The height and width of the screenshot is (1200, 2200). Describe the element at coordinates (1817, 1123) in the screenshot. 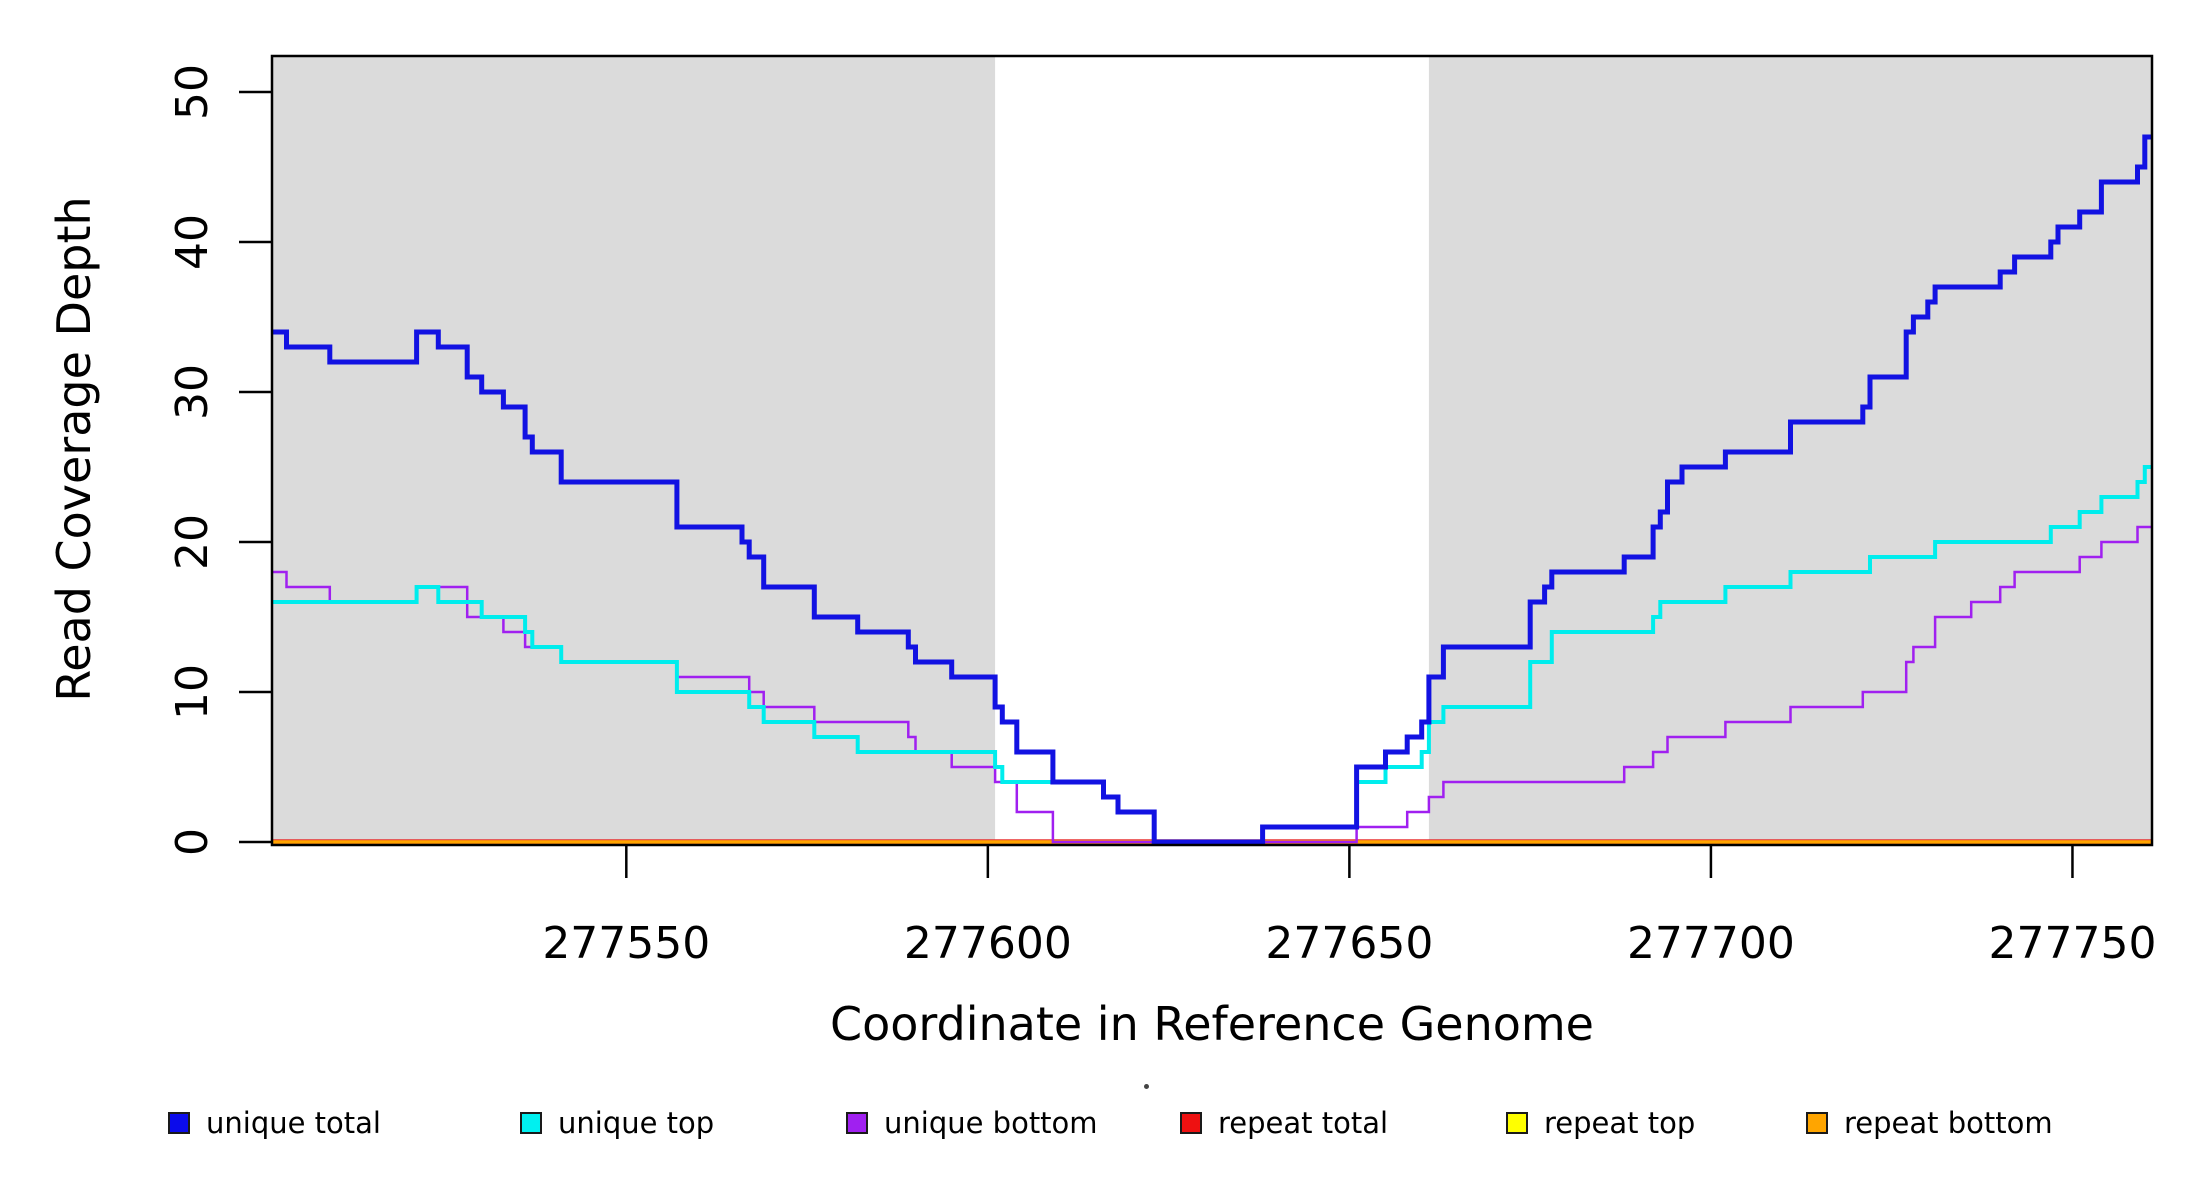

I see `legend-swatch-repeat-bottom` at that location.